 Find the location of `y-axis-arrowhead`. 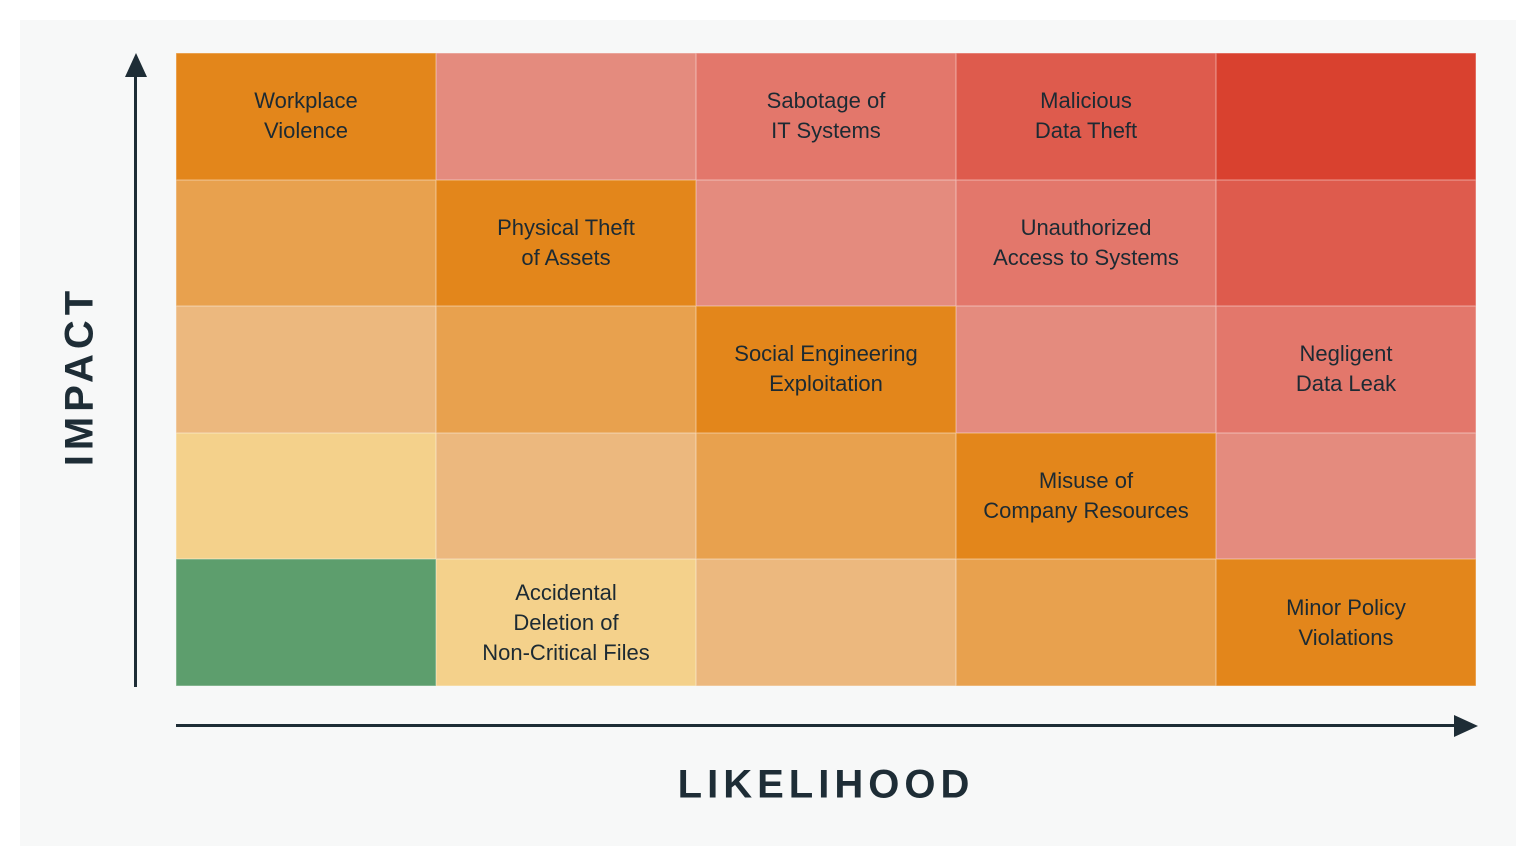

y-axis-arrowhead is located at coordinates (136, 65).